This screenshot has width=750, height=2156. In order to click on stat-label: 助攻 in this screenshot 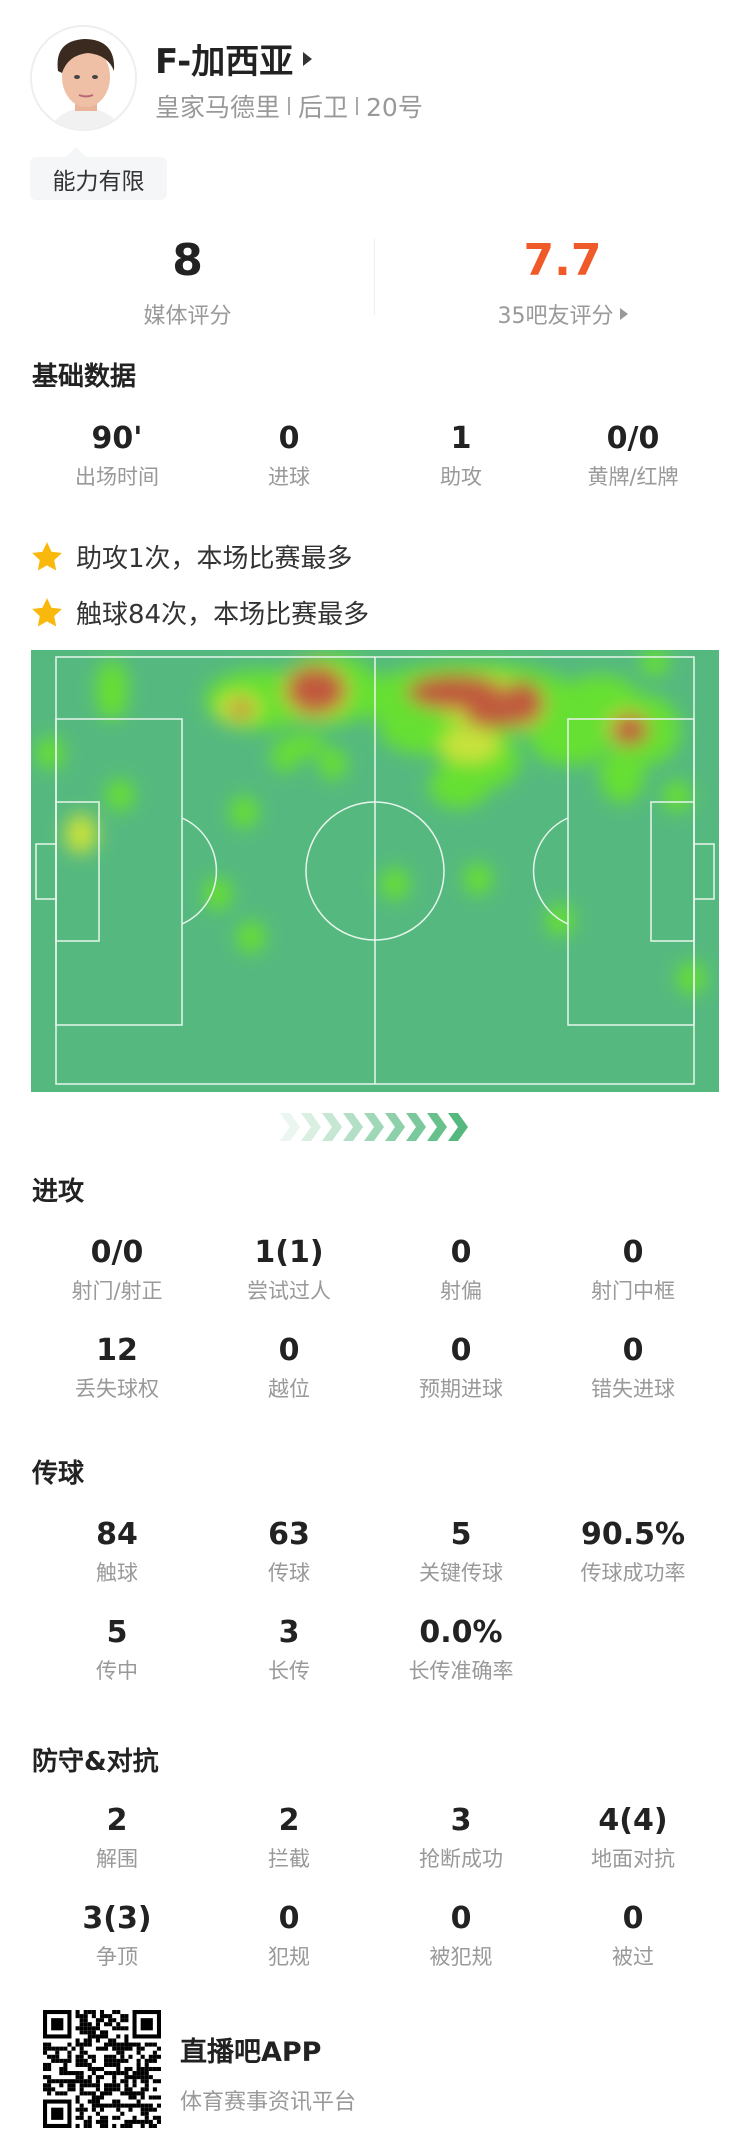, I will do `click(461, 477)`.